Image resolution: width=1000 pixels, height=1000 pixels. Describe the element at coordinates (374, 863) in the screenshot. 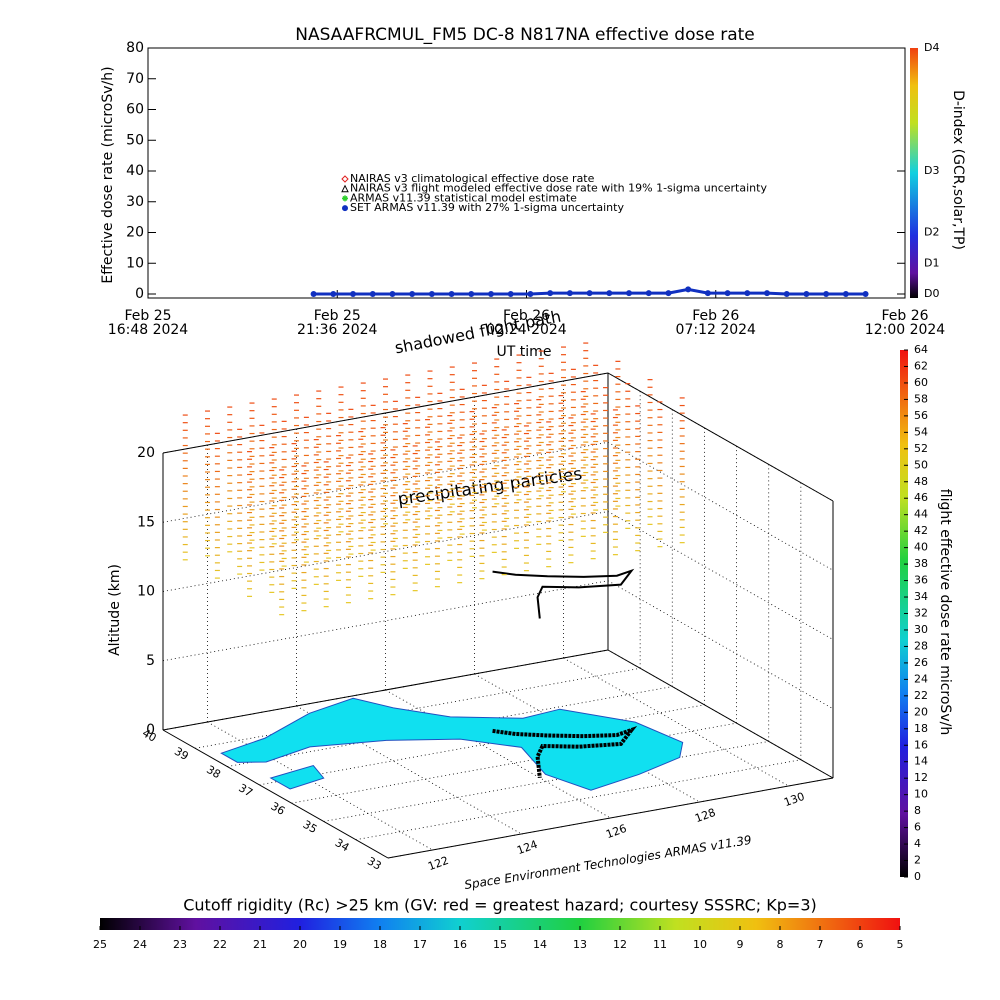

I see `y-tick-label: 33` at that location.